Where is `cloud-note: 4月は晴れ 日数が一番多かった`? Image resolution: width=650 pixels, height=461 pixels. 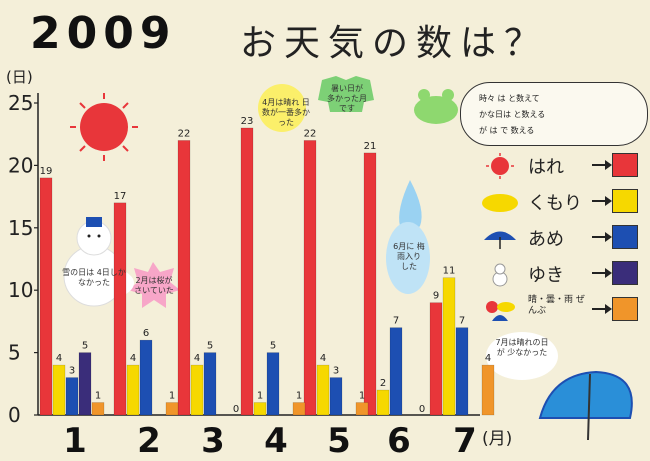
cloud-note: 4月は晴れ 日数が一番多かった is located at coordinates (286, 112).